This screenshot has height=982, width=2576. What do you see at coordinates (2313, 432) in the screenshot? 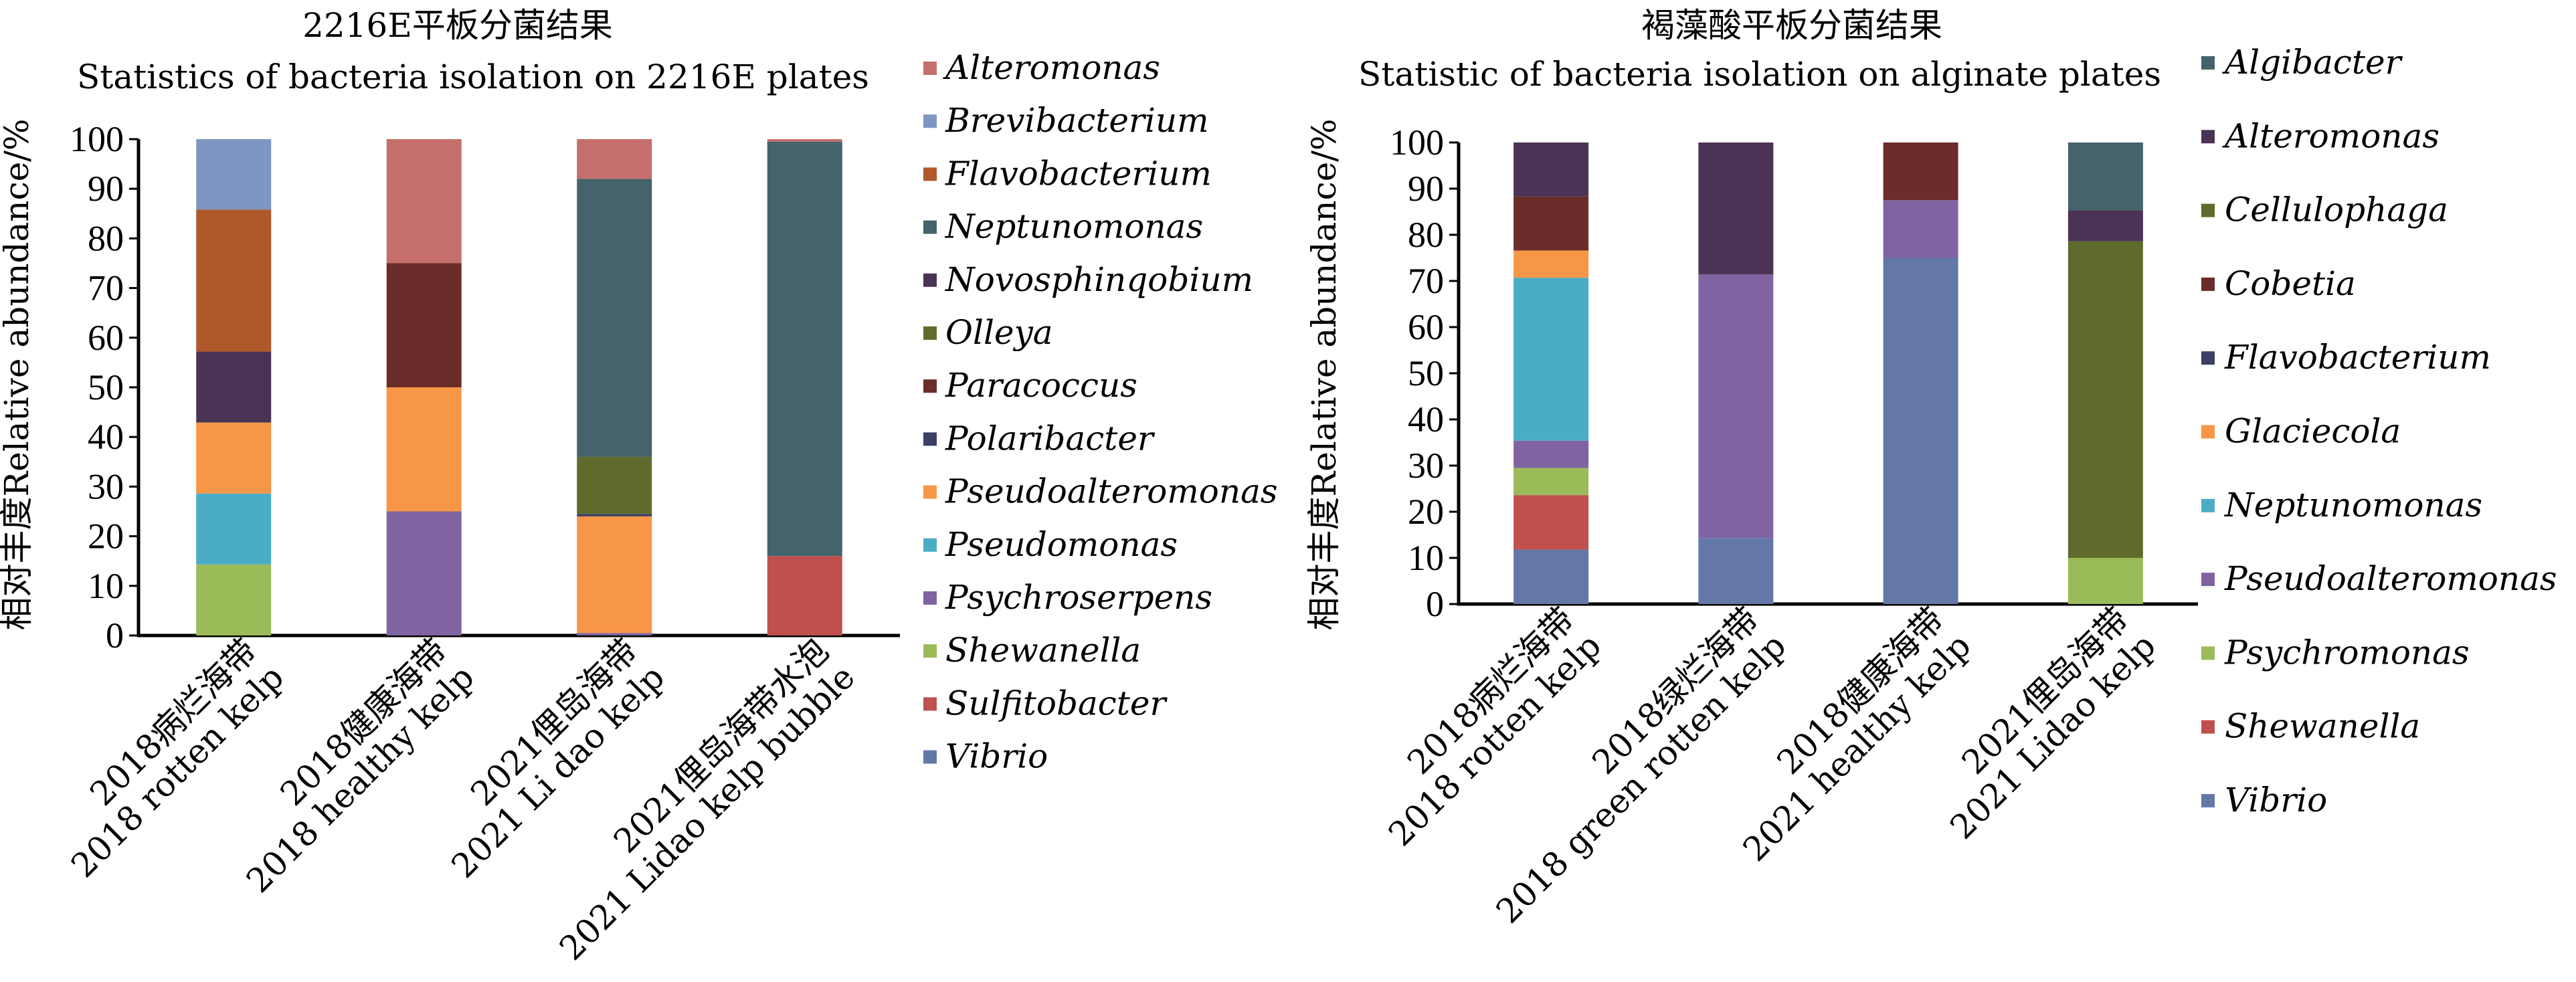
I see `legend-label: Glaciecola` at bounding box center [2313, 432].